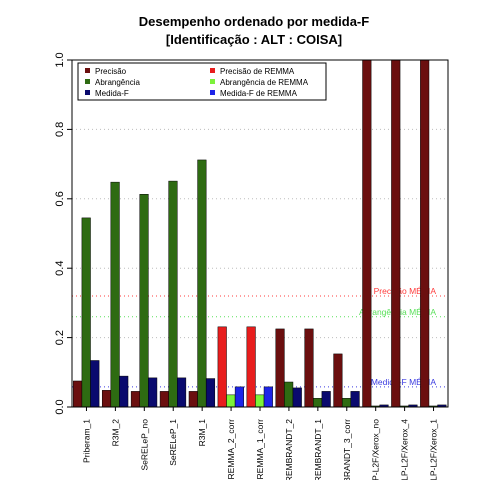 The image size is (480, 480). Describe the element at coordinates (260, 449) in the screenshot. I see `x-tick-label: REMMA_1_corr` at that location.